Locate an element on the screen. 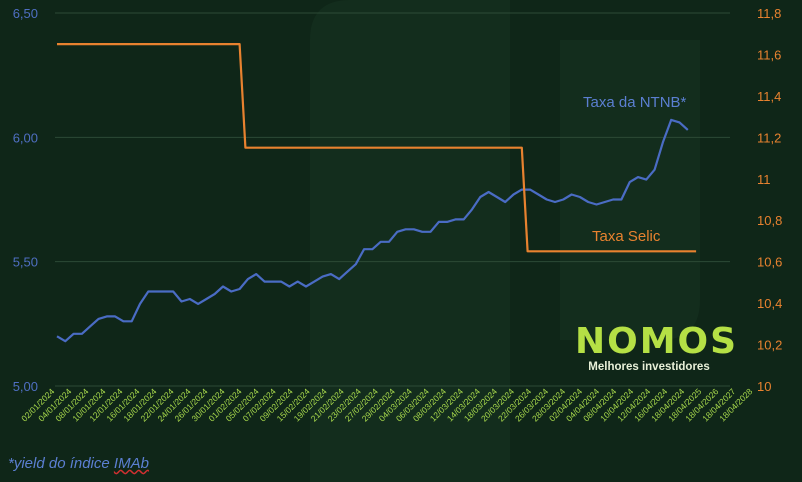  y-left-tick-label: 5,00 is located at coordinates (25, 386).